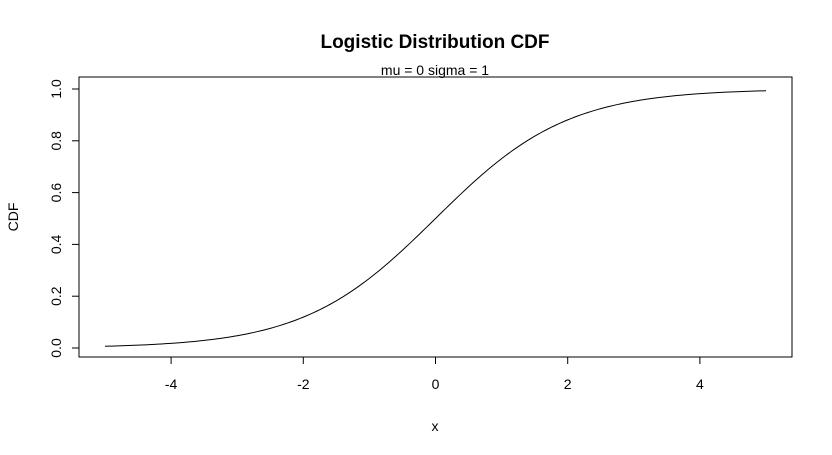 The image size is (832, 455). I want to click on x-tick-label: 4, so click(700, 384).